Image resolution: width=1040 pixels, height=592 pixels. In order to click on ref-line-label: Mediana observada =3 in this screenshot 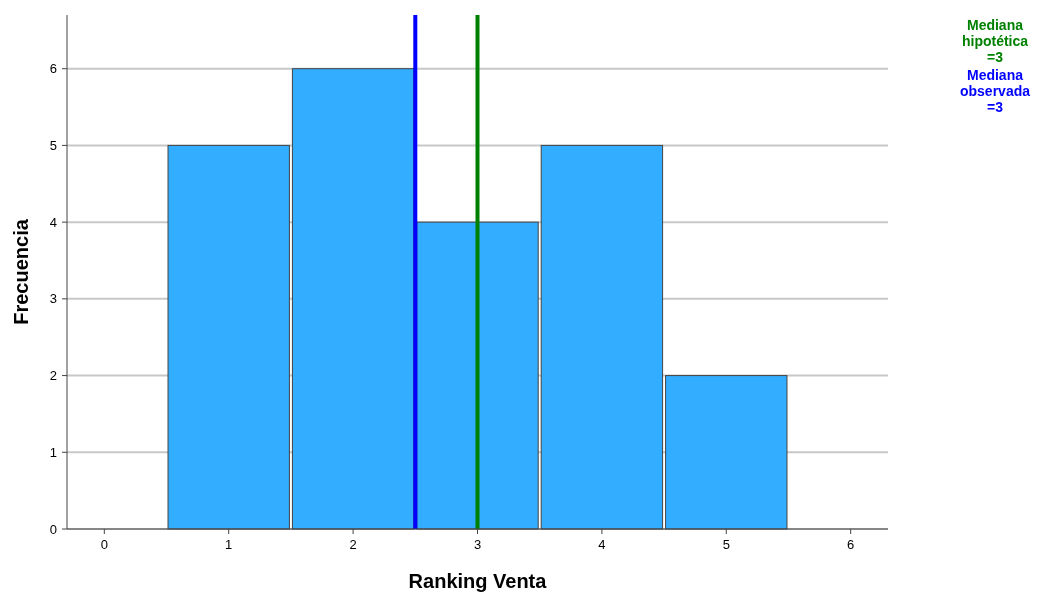, I will do `click(995, 91)`.